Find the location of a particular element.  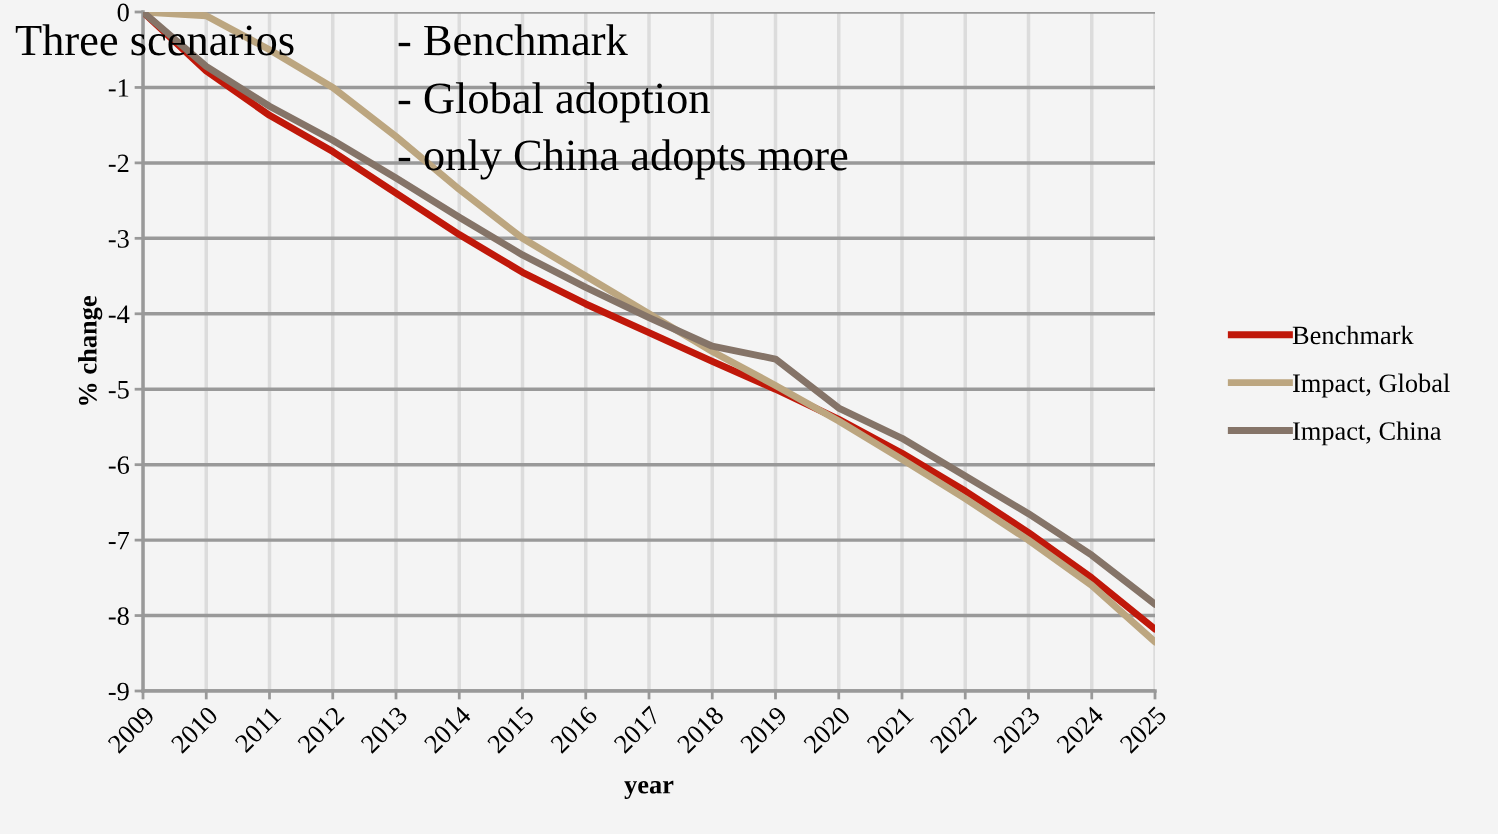

y-tick-label: -5 is located at coordinates (118, 390).